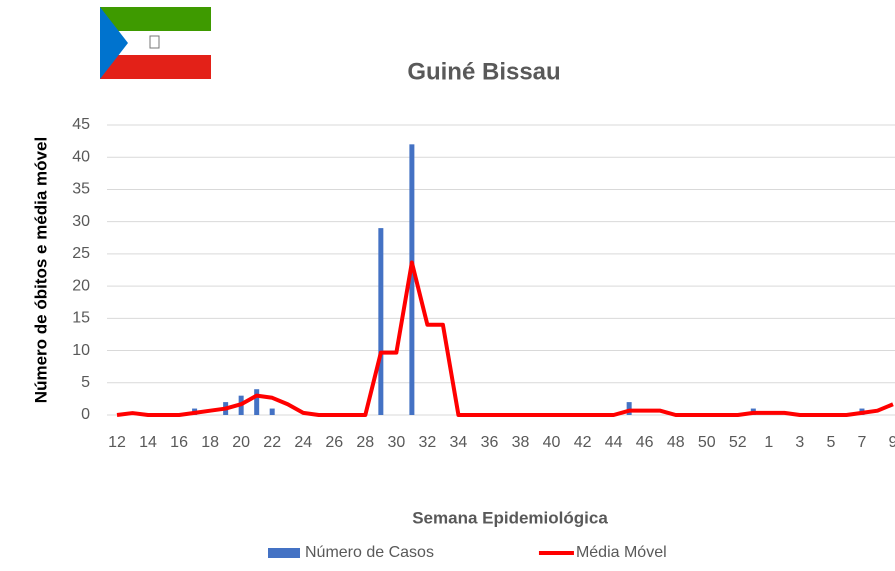  Describe the element at coordinates (114, 43) in the screenshot. I see `flag-triangle` at that location.